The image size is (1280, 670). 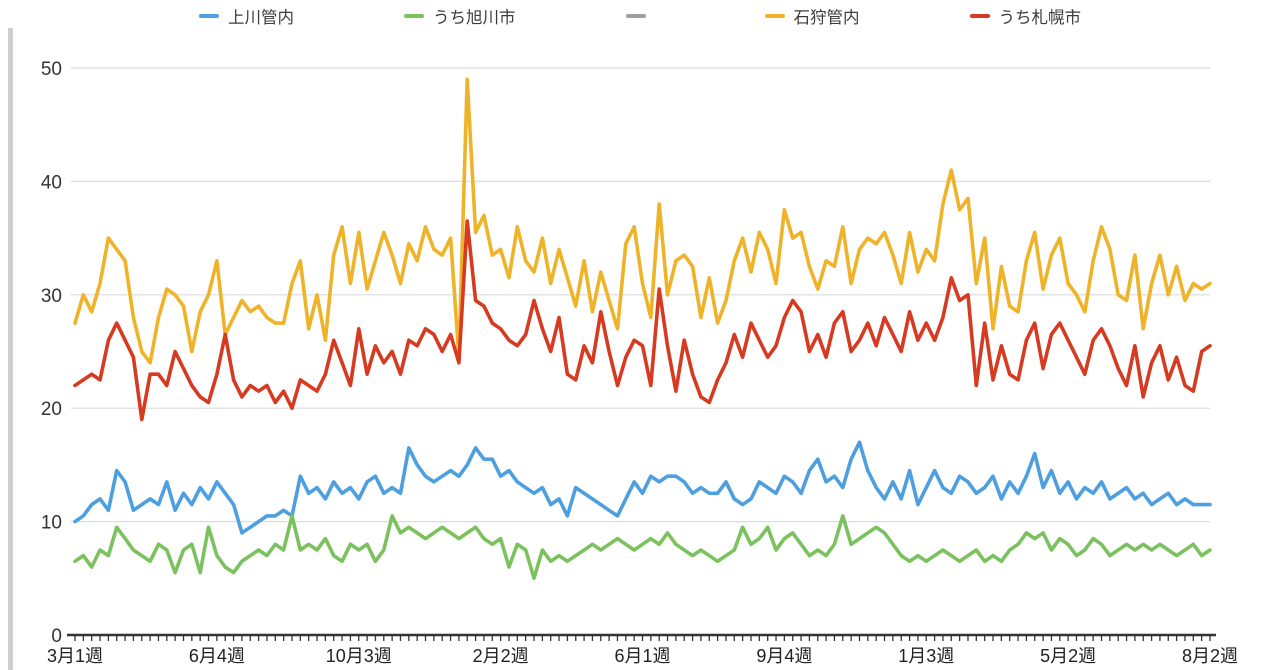 What do you see at coordinates (784, 656) in the screenshot?
I see `x-axis-tick-label: 9月4週` at bounding box center [784, 656].